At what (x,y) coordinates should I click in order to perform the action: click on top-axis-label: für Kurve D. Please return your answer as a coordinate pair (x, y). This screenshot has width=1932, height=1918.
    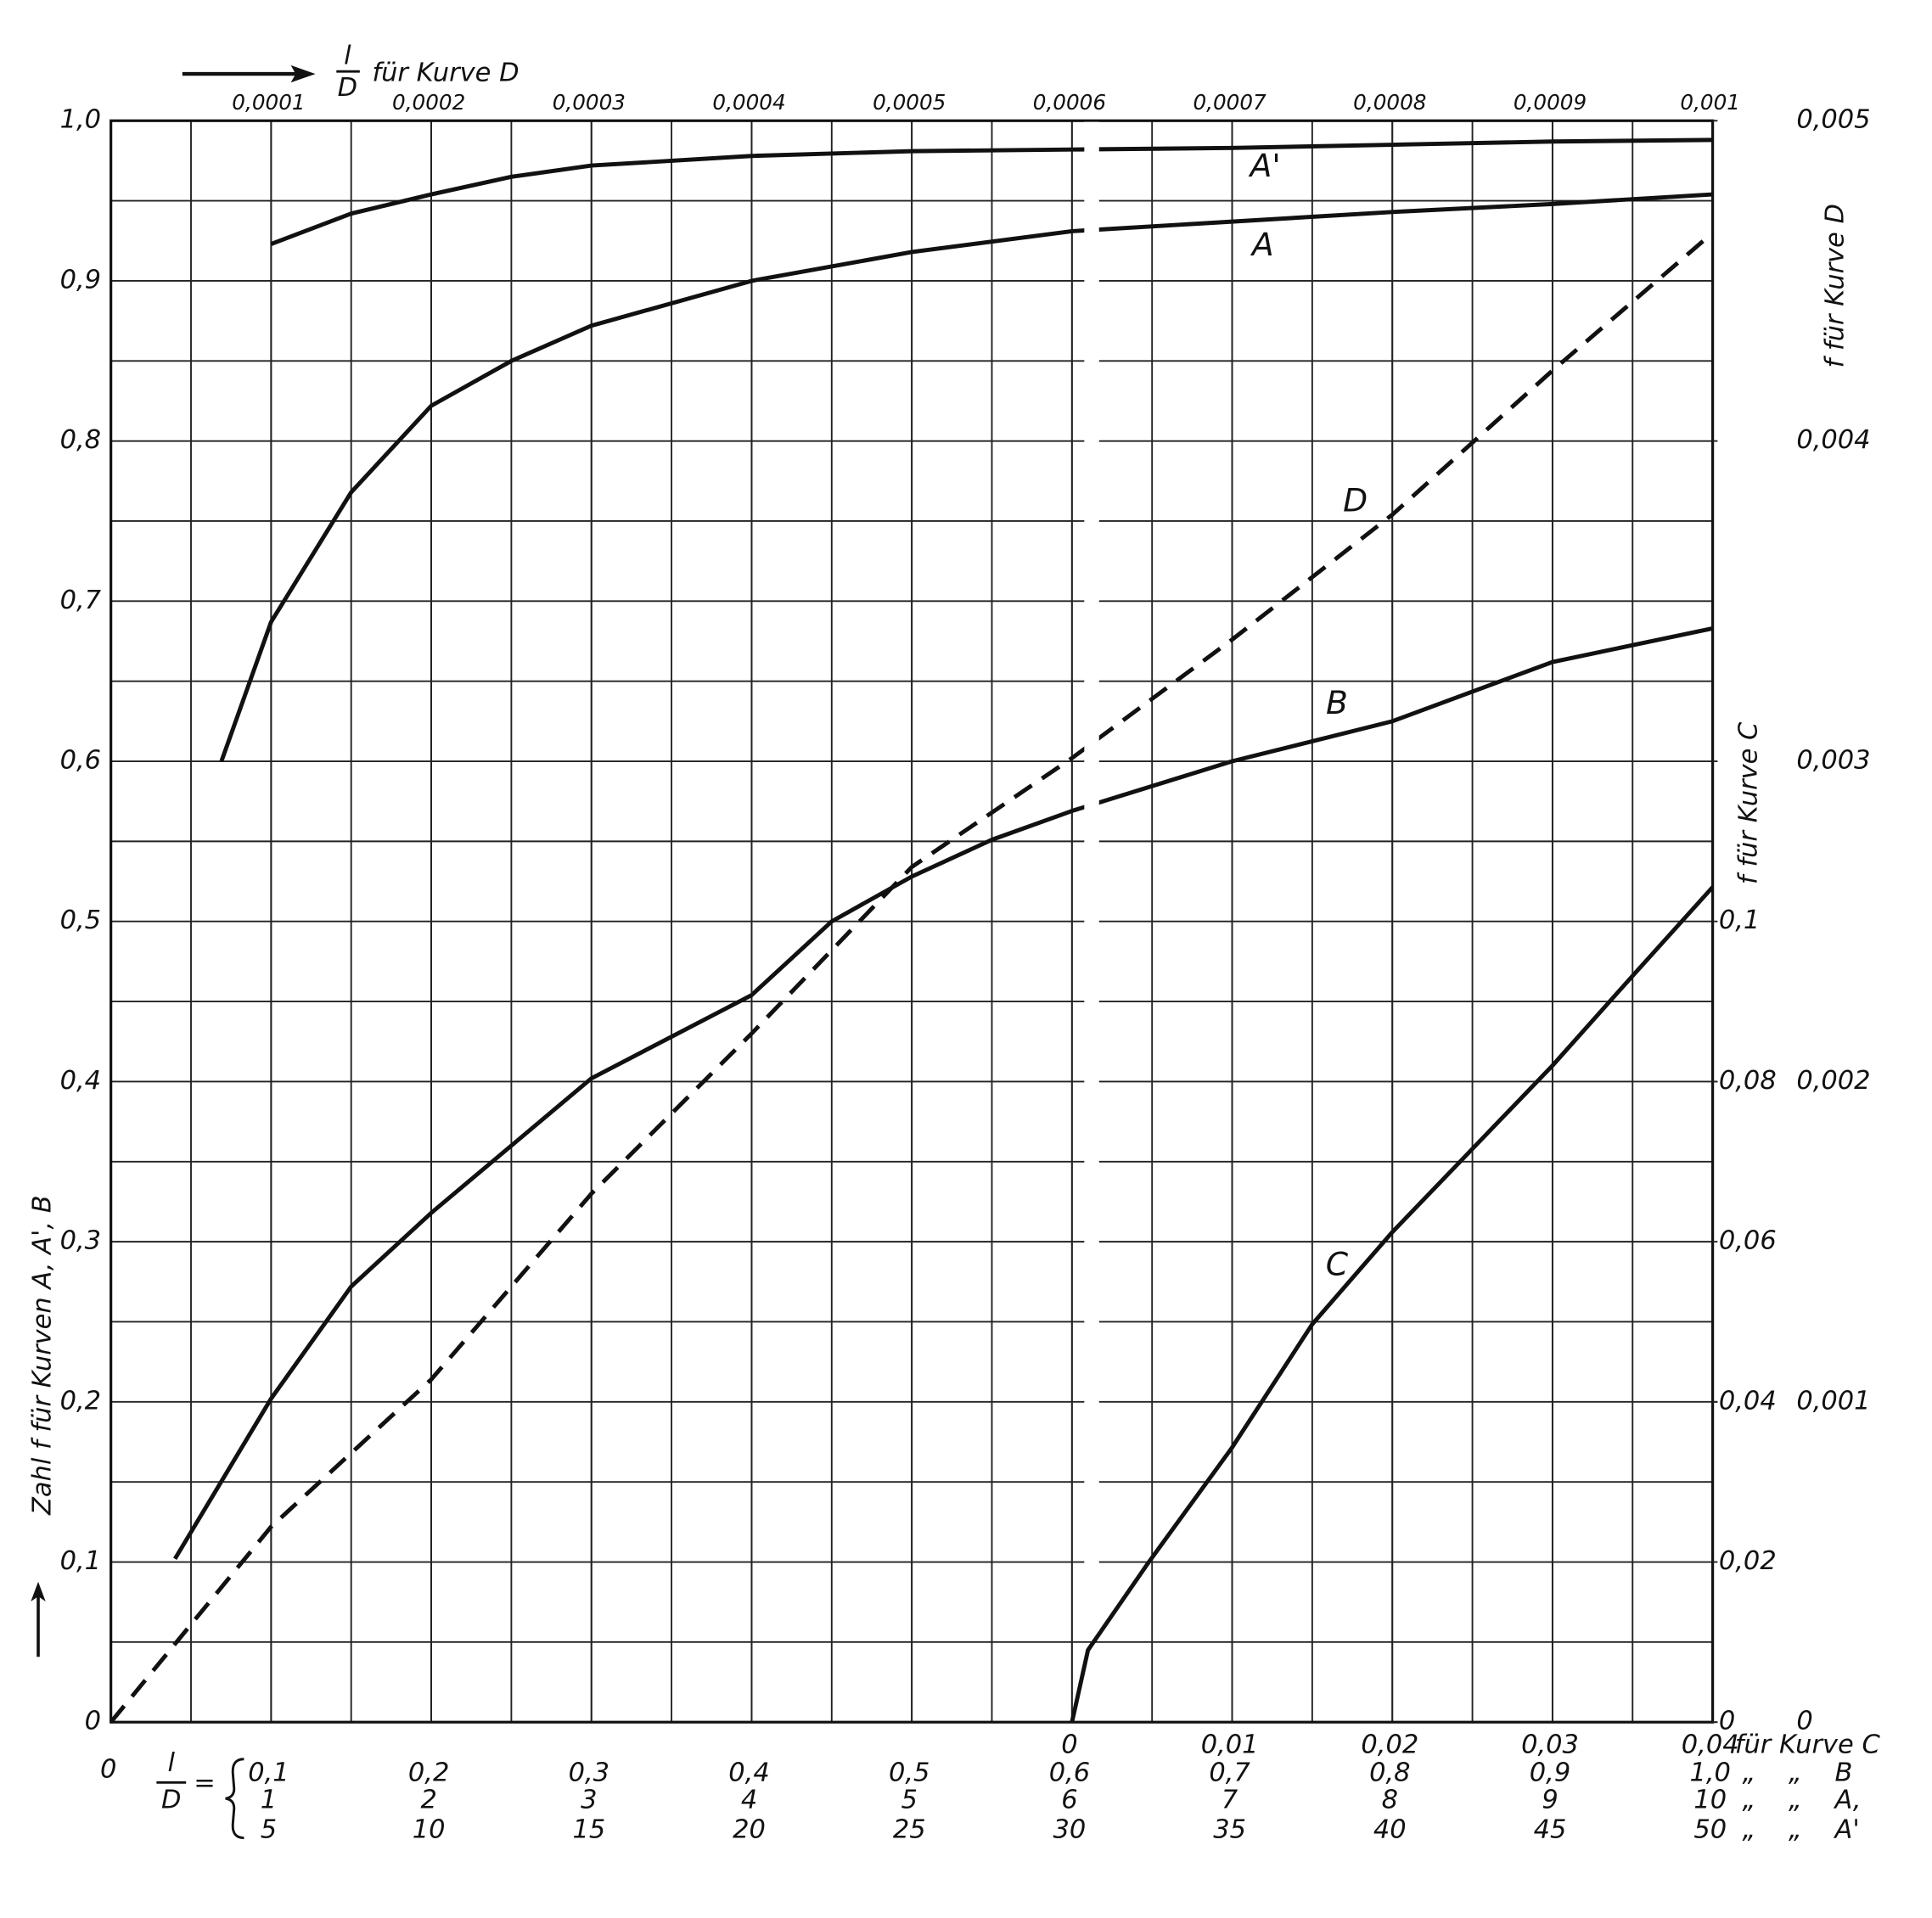
    Looking at the image, I should click on (445, 73).